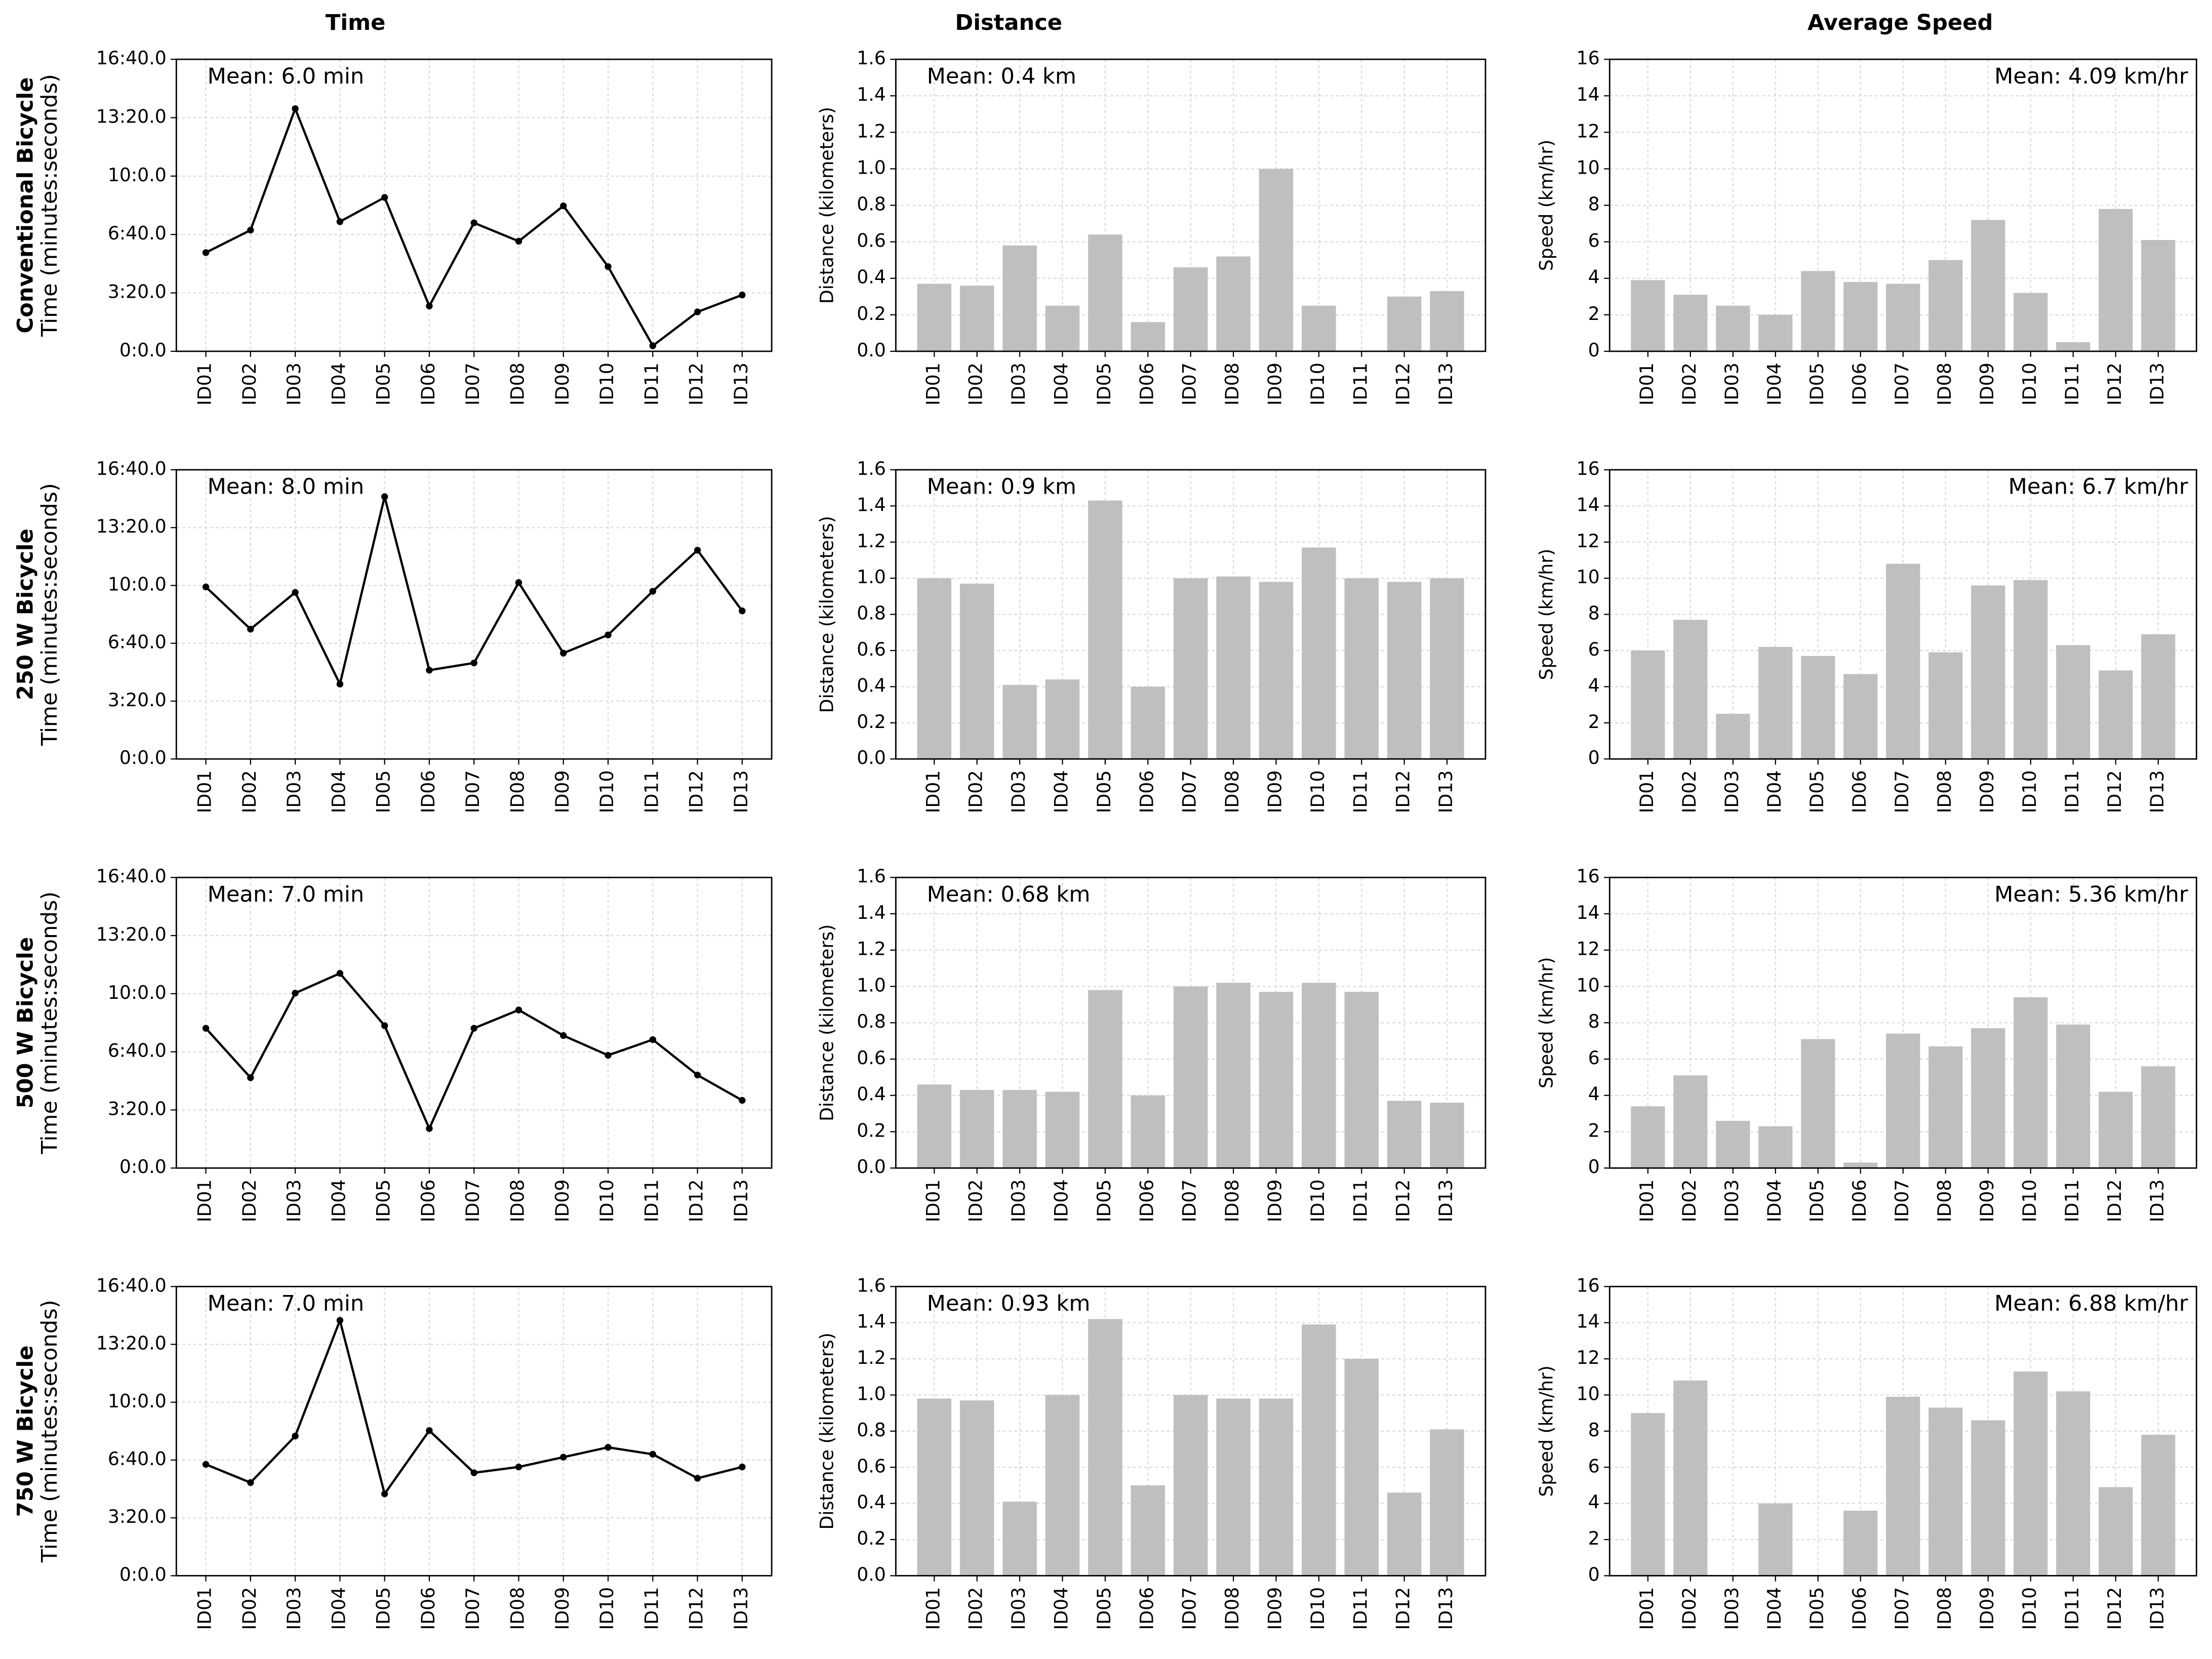 The image size is (2212, 1659). Describe the element at coordinates (871, 1502) in the screenshot. I see `y-tick-label: 0.4` at that location.